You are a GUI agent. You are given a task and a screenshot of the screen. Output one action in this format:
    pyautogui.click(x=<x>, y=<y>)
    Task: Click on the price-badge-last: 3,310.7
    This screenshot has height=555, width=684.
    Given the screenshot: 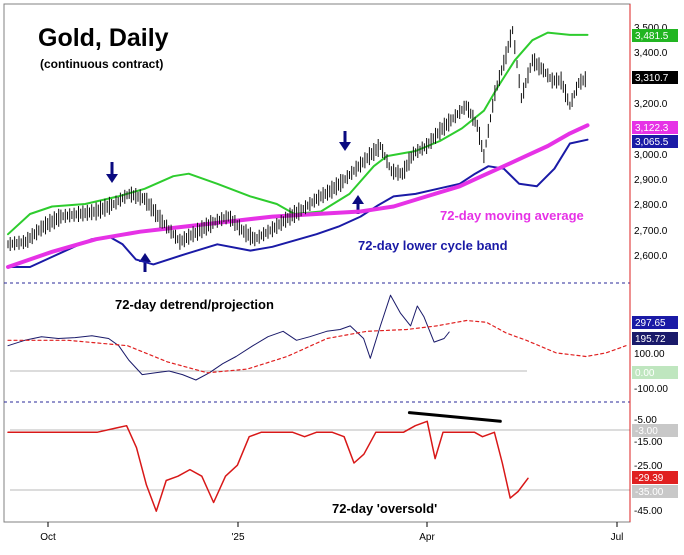 What is the action you would take?
    pyautogui.click(x=655, y=77)
    